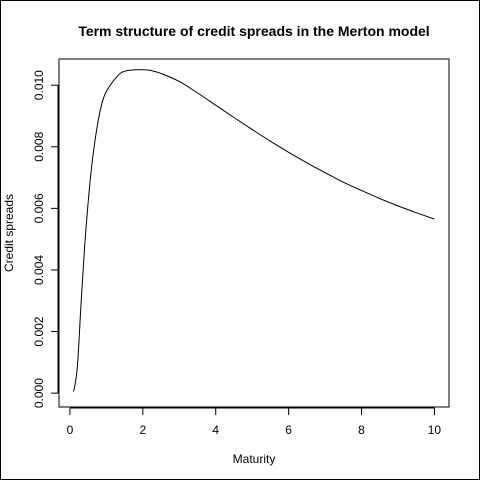  I want to click on x-tick-label: 6, so click(288, 430).